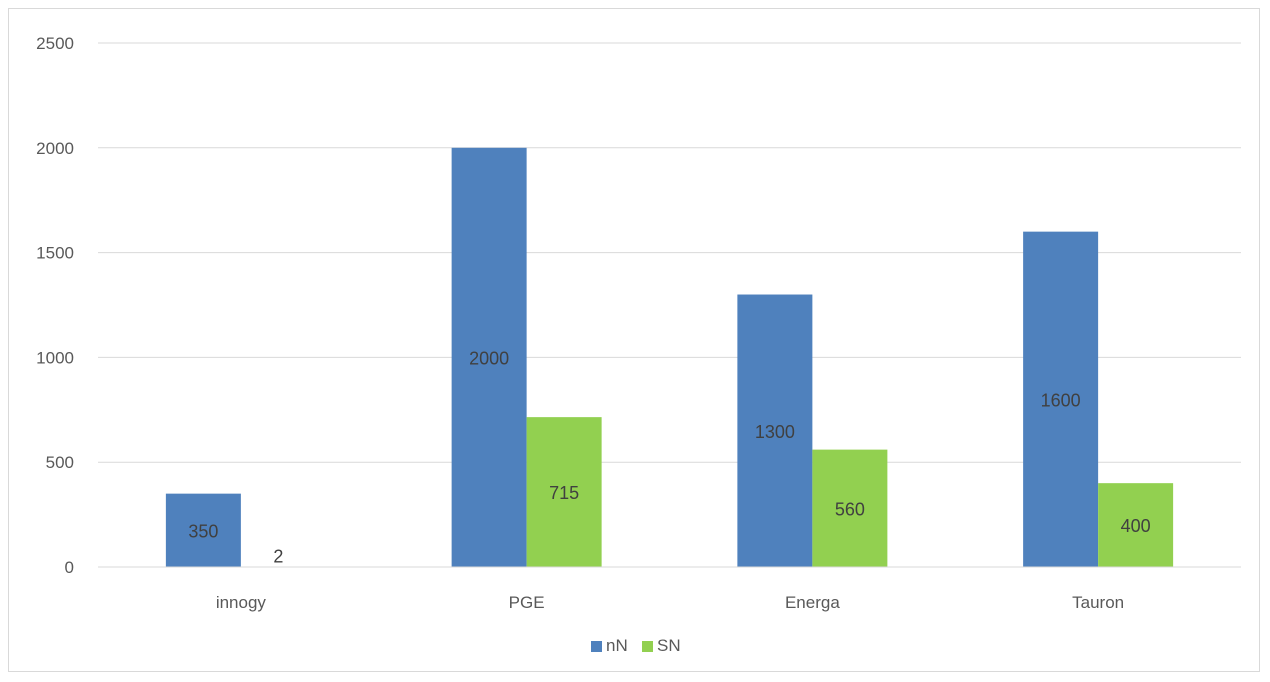 The image size is (1270, 682). What do you see at coordinates (55, 253) in the screenshot?
I see `y-tick-label: 1500` at bounding box center [55, 253].